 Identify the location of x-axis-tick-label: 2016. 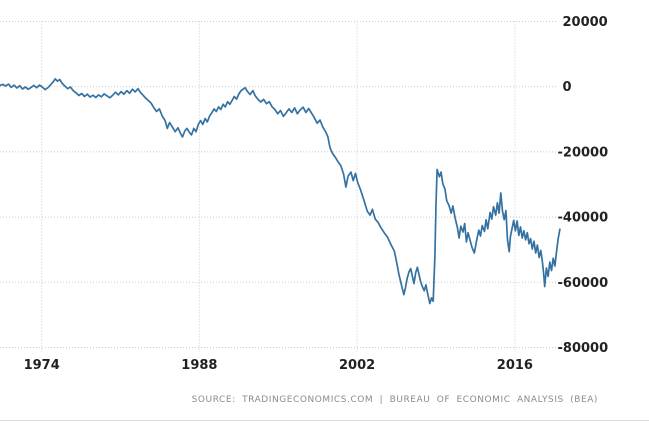
(515, 365).